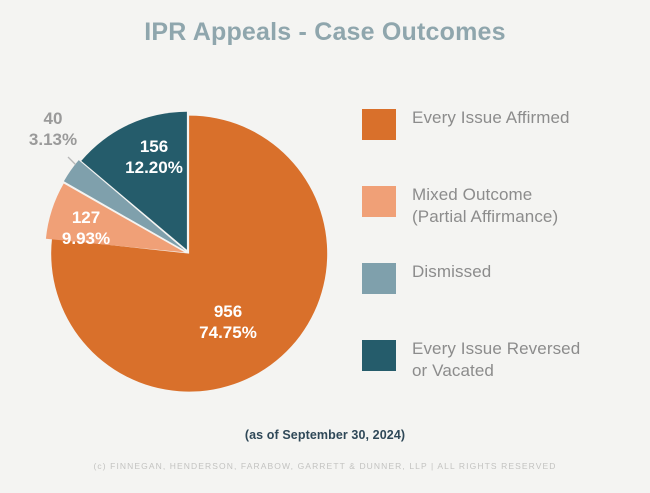  I want to click on legend-item-dismissed: Dismissed, so click(499, 297).